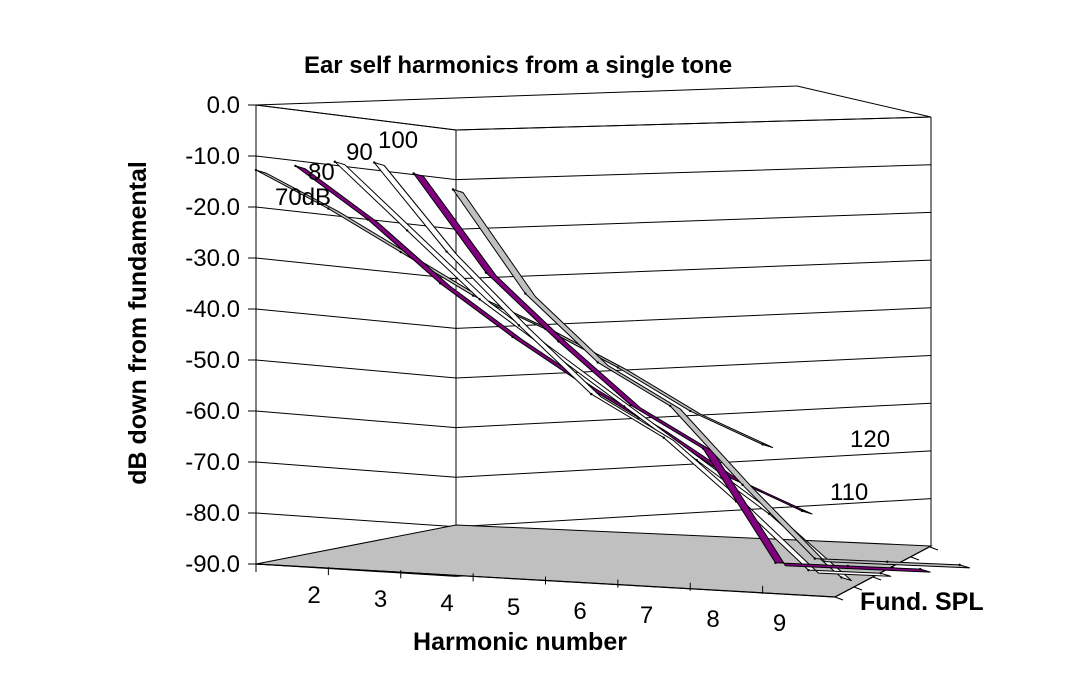 This screenshot has height=679, width=1083. Describe the element at coordinates (597, 562) in the screenshot. I see `chart-floor` at that location.